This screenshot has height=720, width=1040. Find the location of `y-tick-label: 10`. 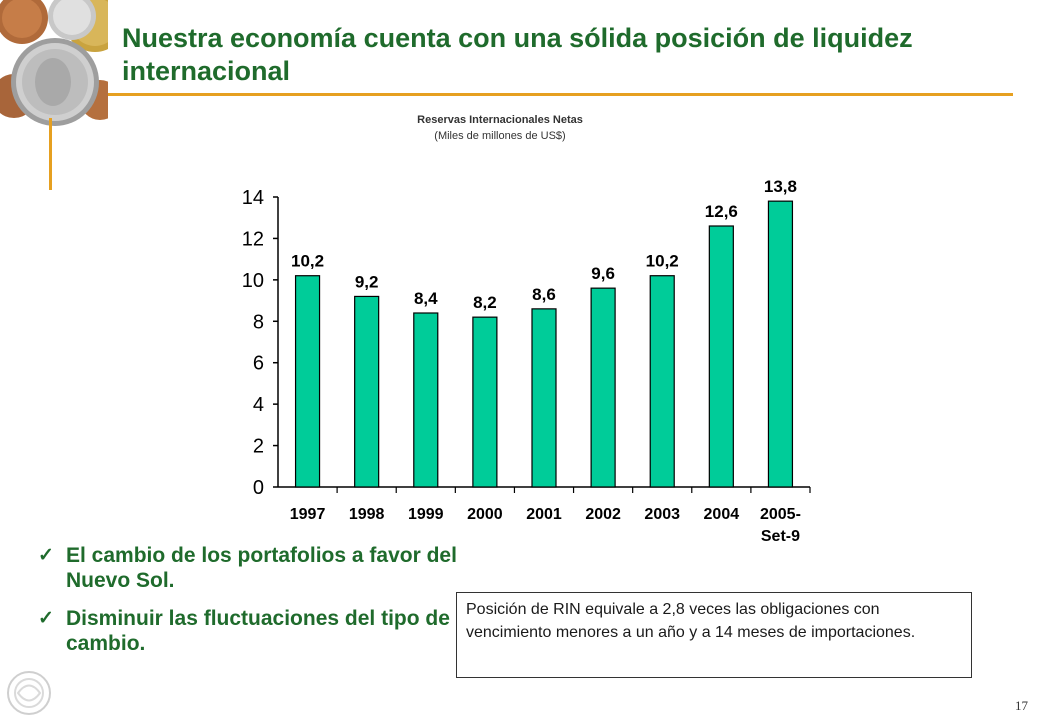

y-tick-label: 10 is located at coordinates (253, 281).